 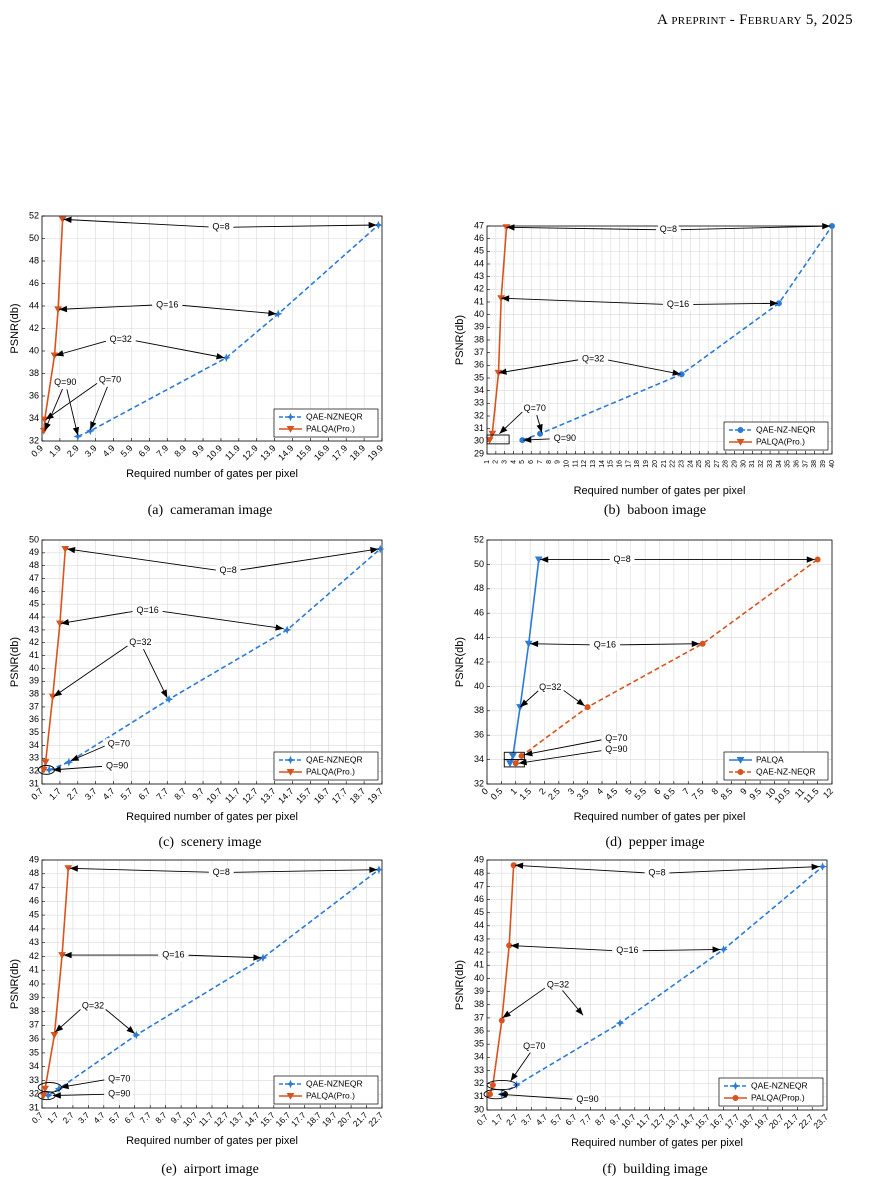 I want to click on y-tick-label: 37, so click(x=34, y=1025).